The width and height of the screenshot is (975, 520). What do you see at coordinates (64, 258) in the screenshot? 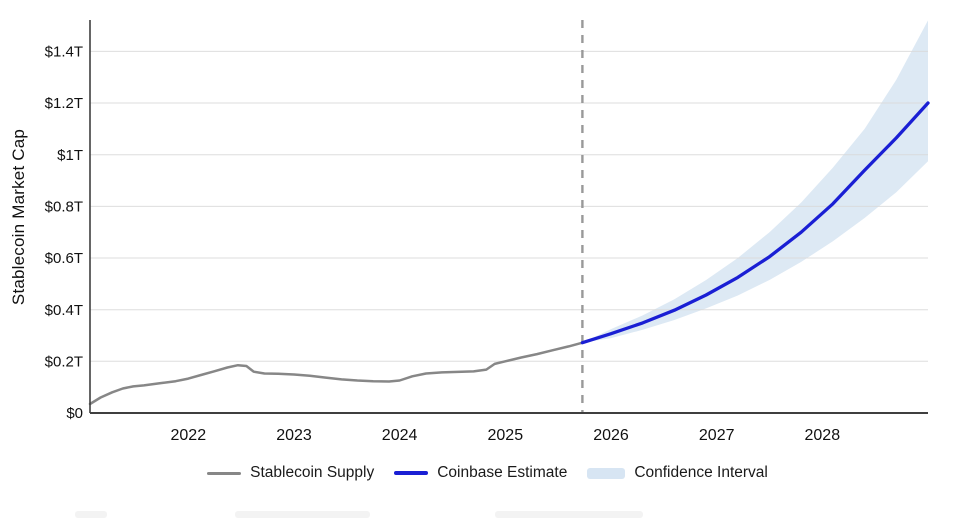
I see `y-tick-label: $0.6T` at bounding box center [64, 258].